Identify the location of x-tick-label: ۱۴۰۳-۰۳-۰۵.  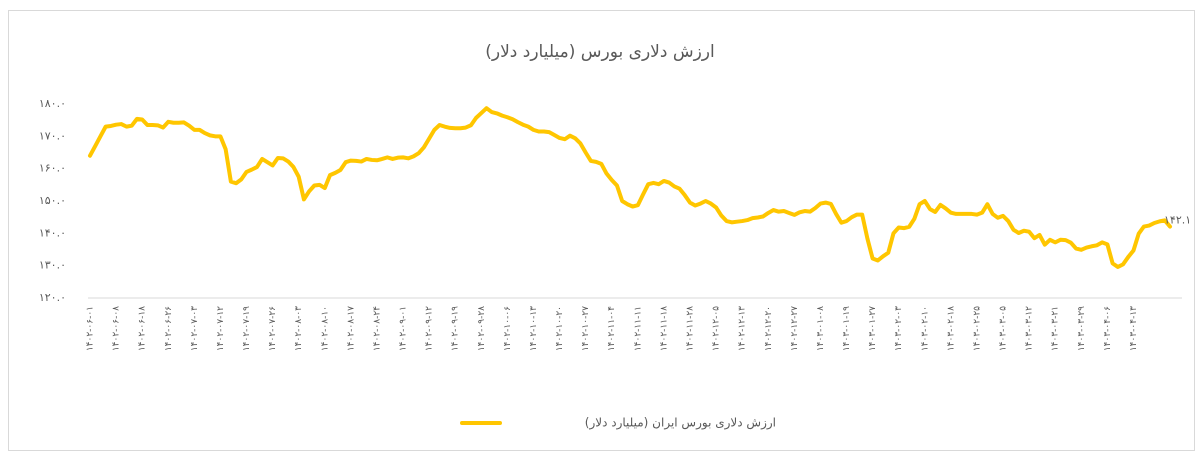
(1004, 328).